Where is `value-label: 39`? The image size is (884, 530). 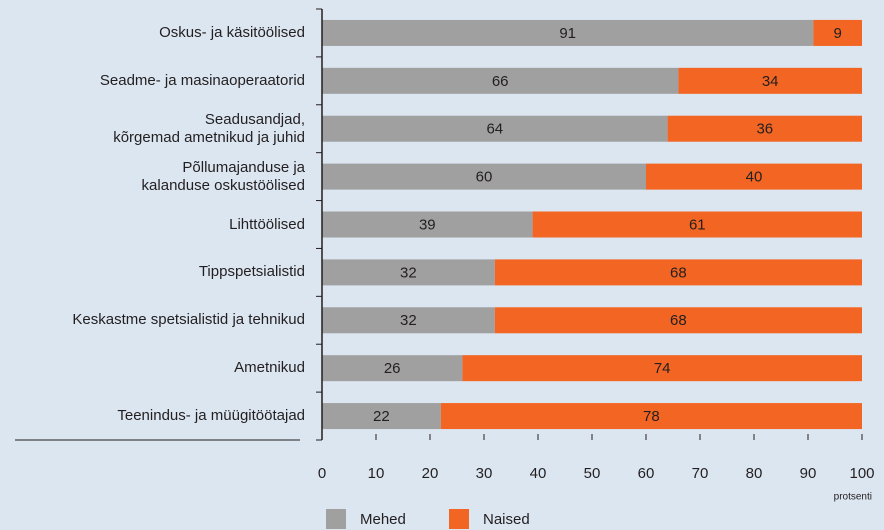 value-label: 39 is located at coordinates (427, 224).